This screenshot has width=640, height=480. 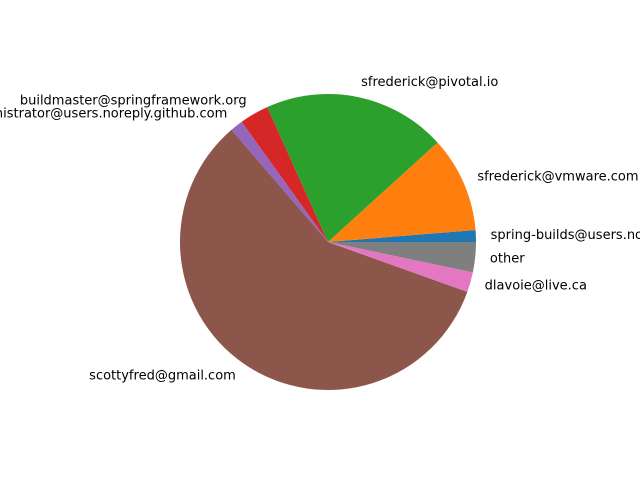 I want to click on pie-label-buildmaster-springframework-org: buildmaster@springframework.org, so click(x=133, y=101).